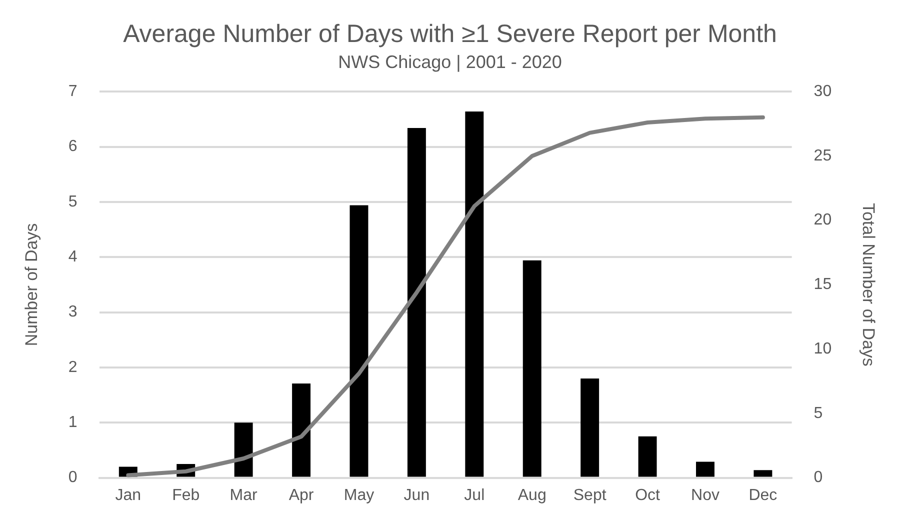 This screenshot has height=525, width=900. What do you see at coordinates (823, 155) in the screenshot?
I see `y2-tick-label: 25` at bounding box center [823, 155].